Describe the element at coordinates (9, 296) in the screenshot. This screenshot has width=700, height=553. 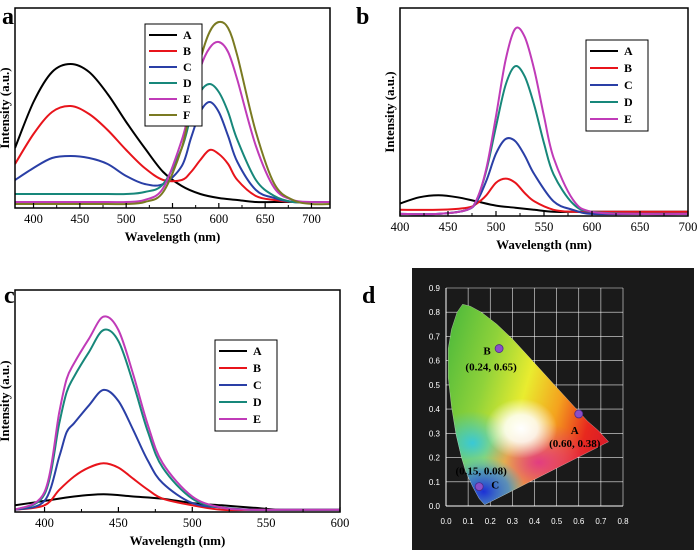
I see `panel-letter-c: c` at that location.